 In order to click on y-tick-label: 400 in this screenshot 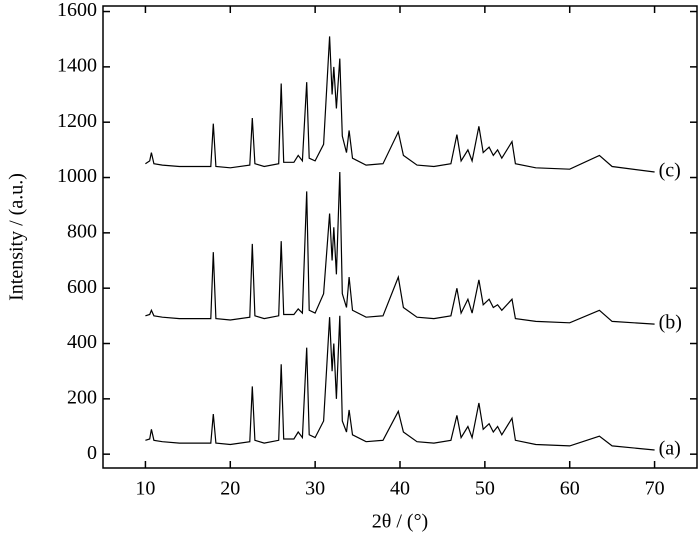, I will do `click(82, 342)`.